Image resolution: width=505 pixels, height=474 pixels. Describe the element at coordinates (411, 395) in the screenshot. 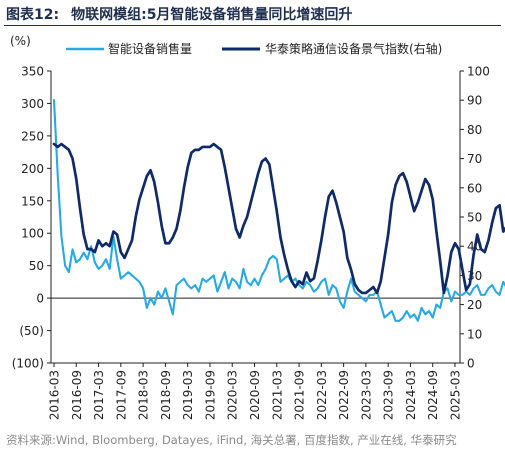

I see `x-tick-label: 2024-03` at that location.